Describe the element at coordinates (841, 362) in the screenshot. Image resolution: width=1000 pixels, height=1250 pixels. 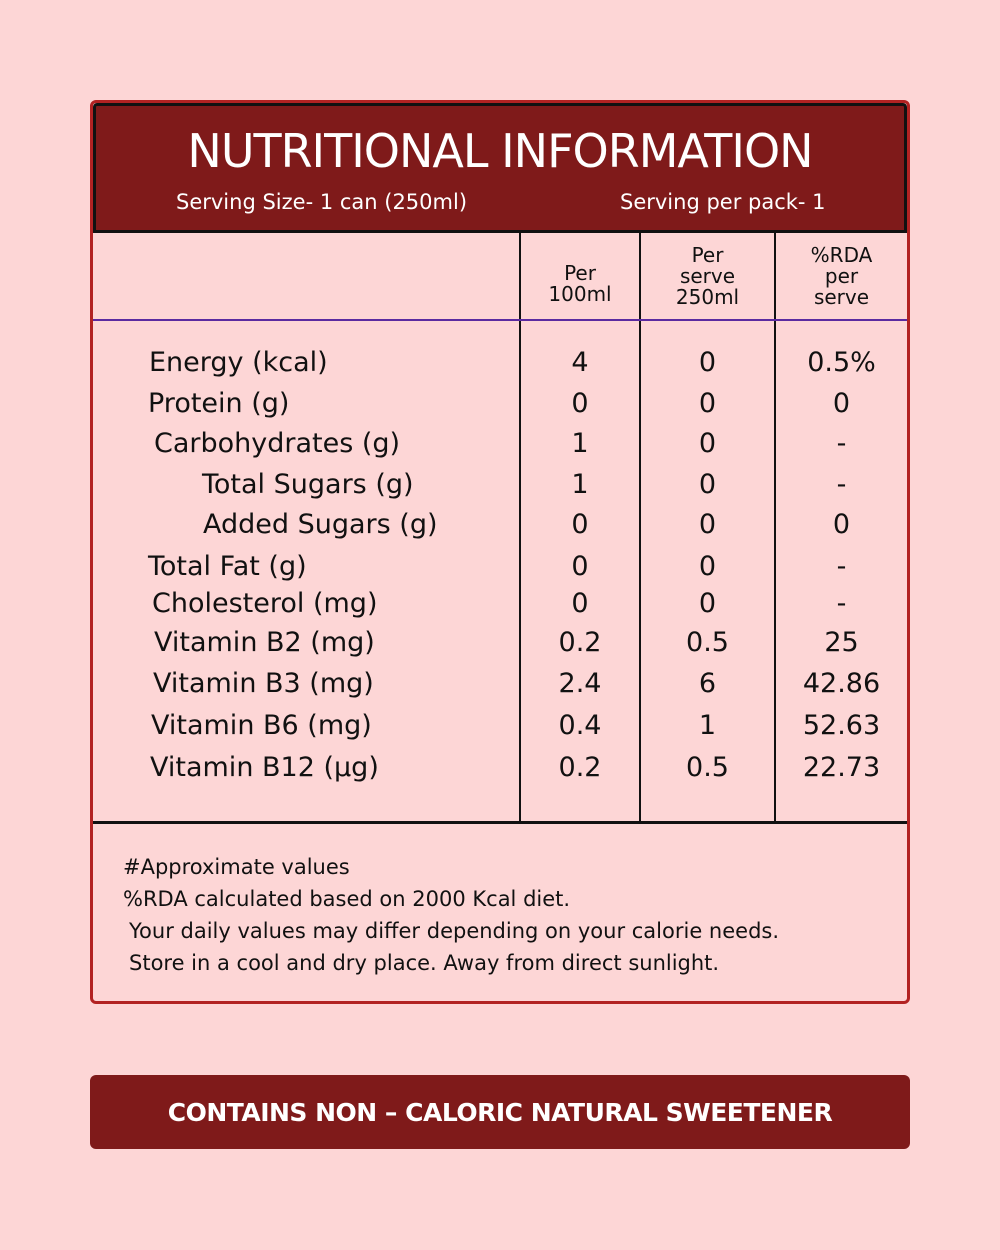
I see `nutrient-value-rda: 0.5%` at that location.